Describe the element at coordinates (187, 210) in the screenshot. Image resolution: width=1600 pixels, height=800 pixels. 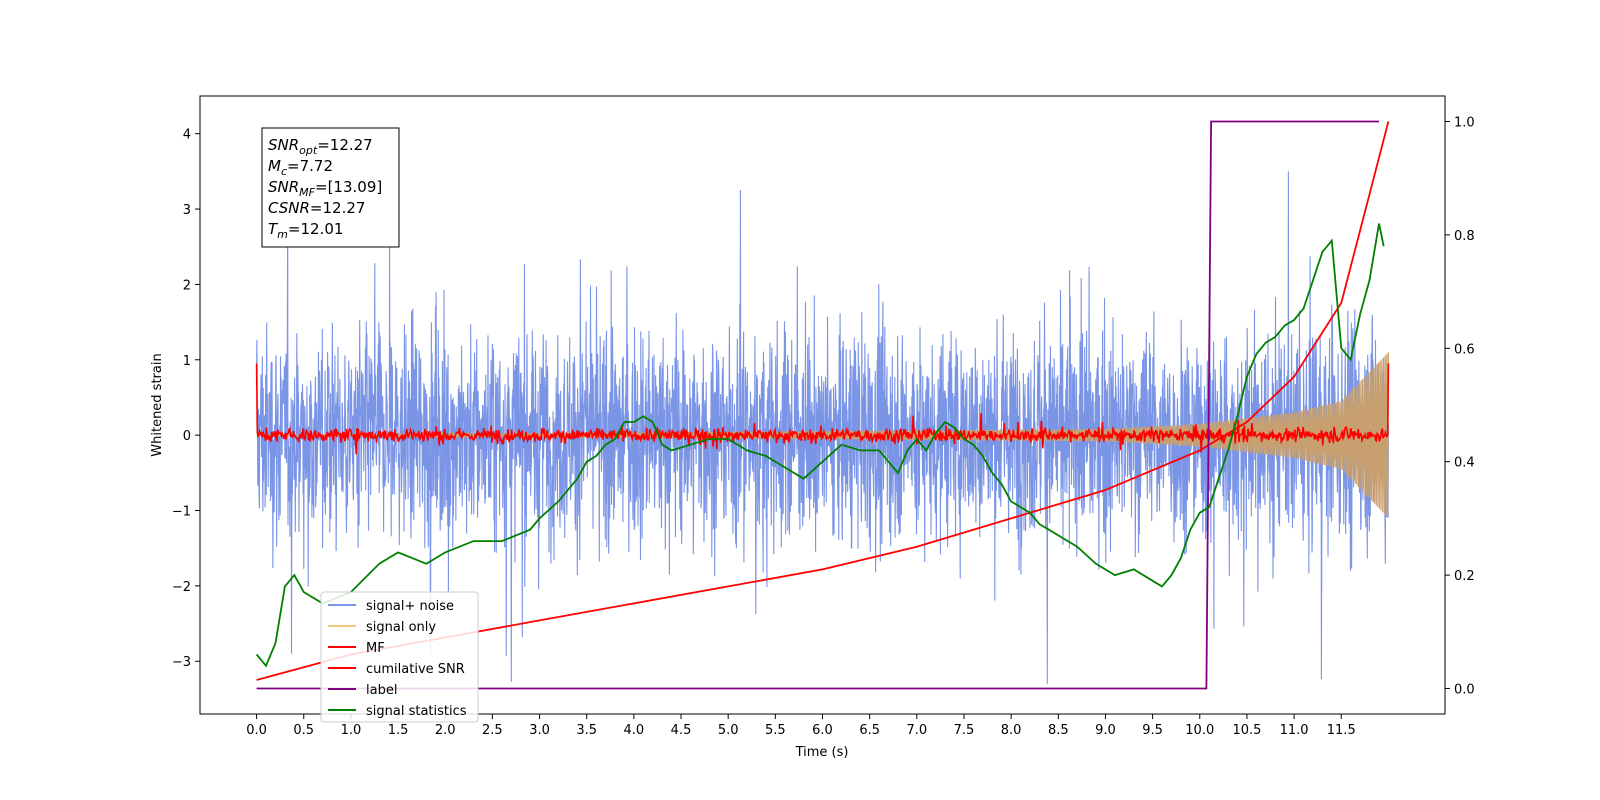
I see `y-tick-label: 3` at that location.